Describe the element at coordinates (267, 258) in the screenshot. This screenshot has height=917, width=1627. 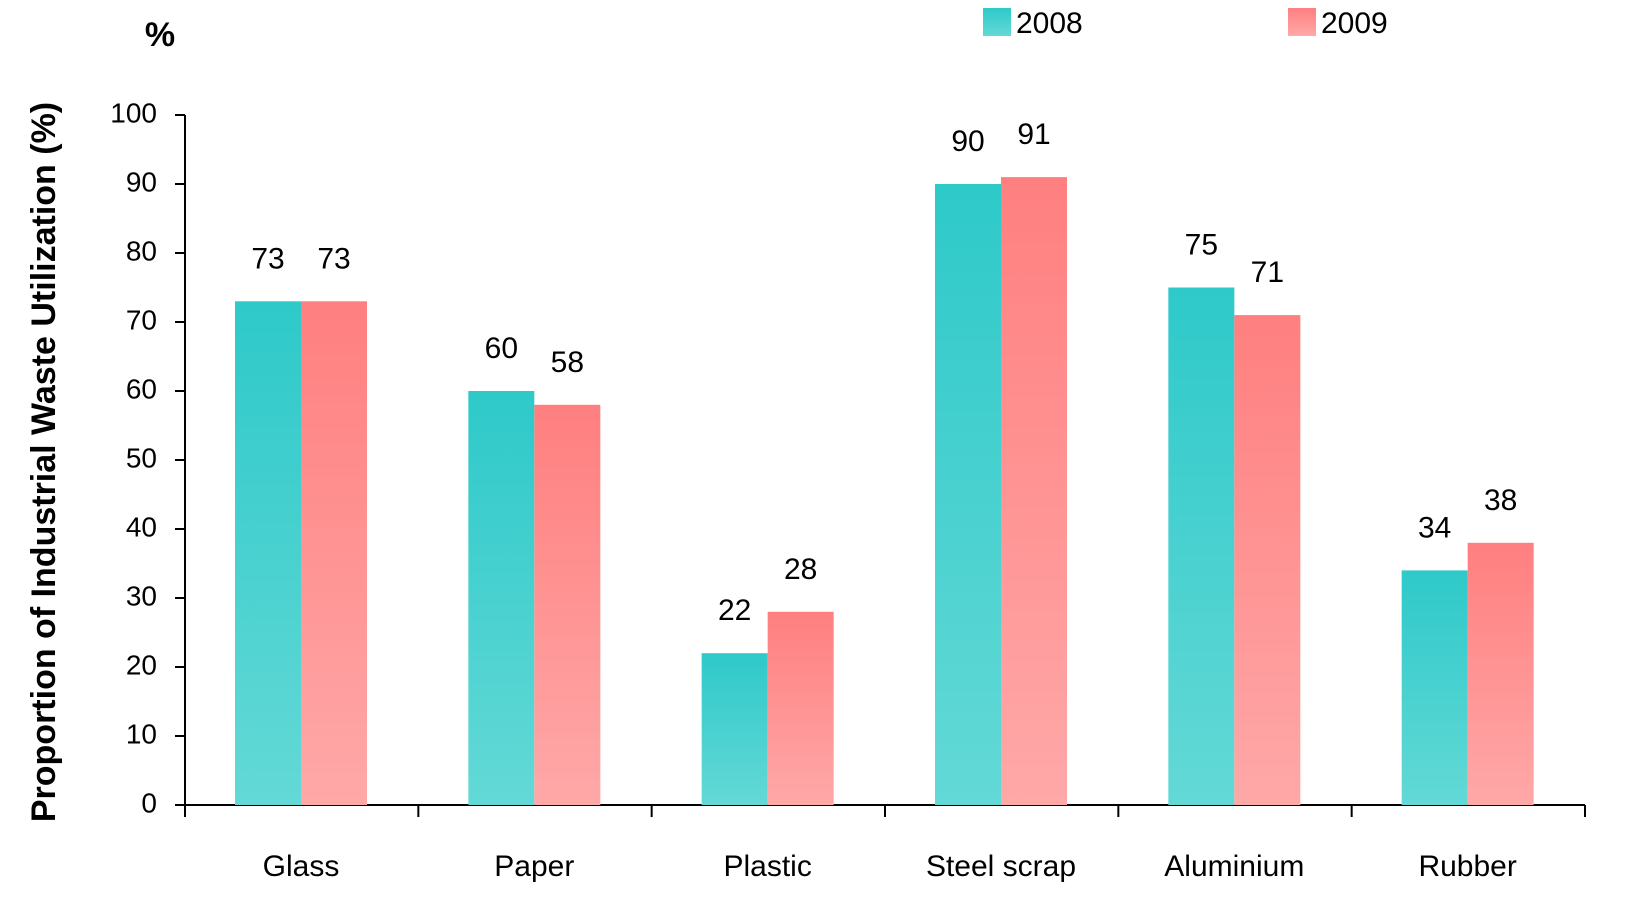
I see `data-label-2008: 73` at that location.